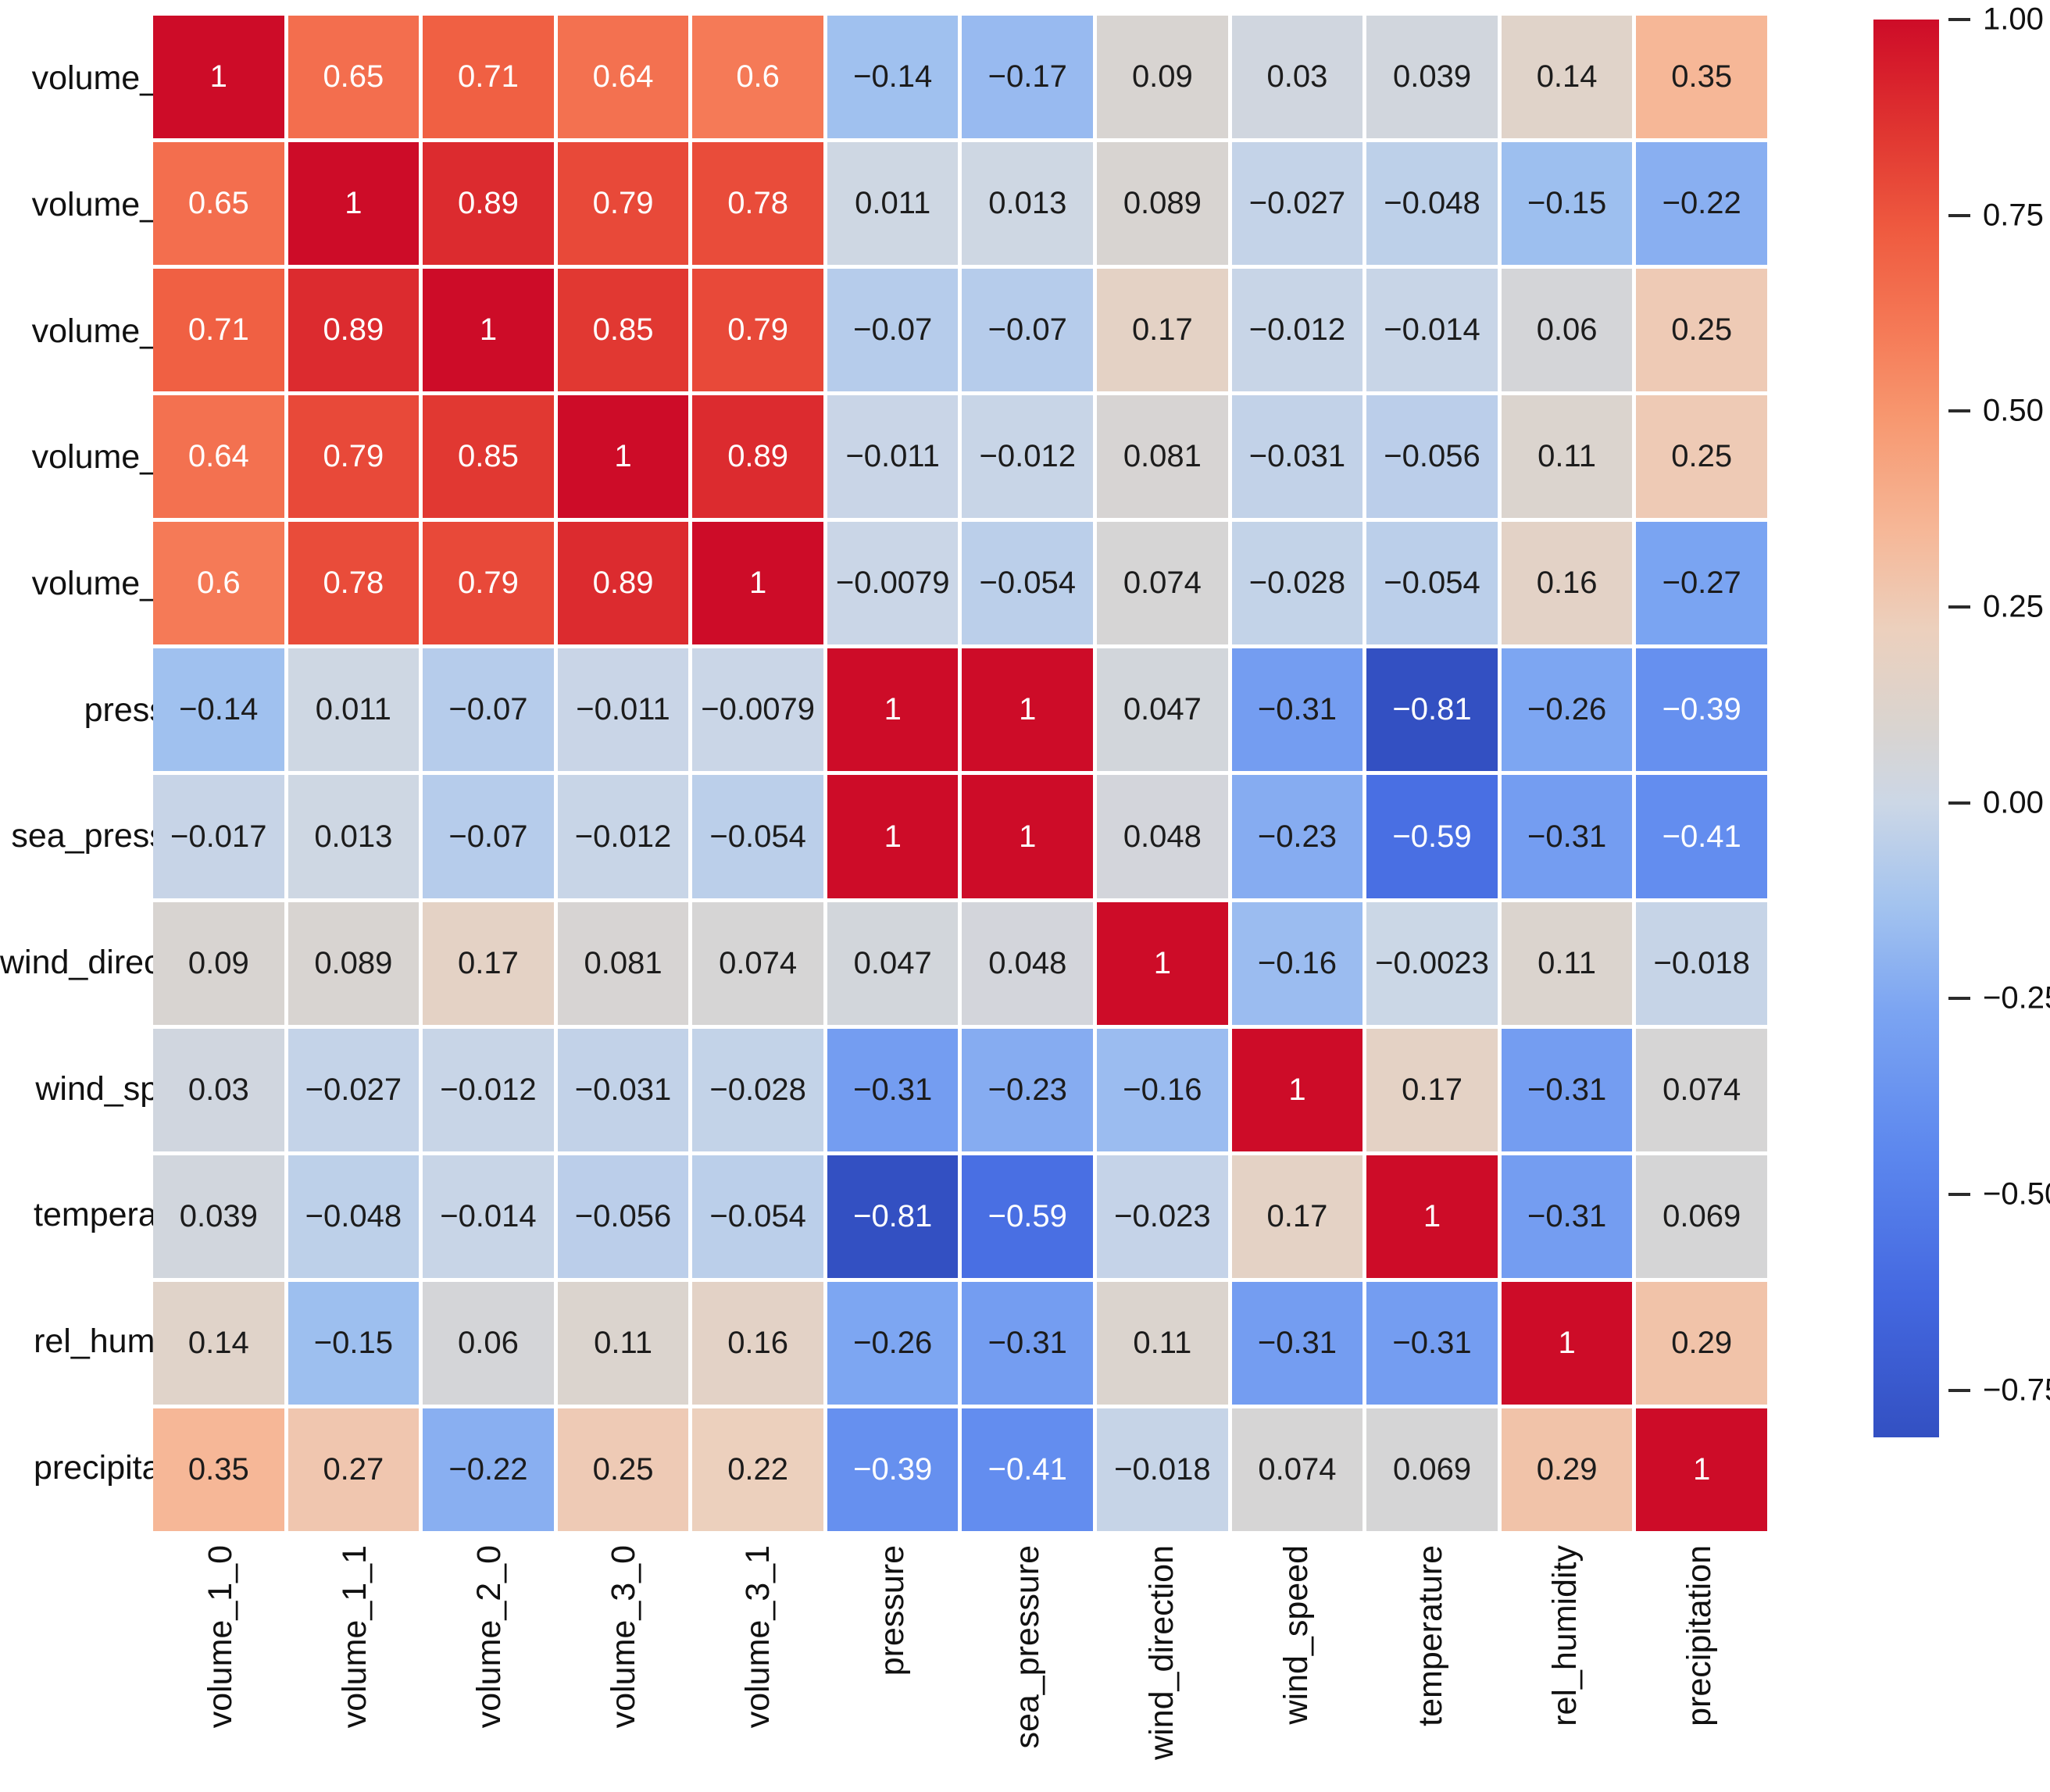  What do you see at coordinates (218, 1216) in the screenshot?
I see `heatmap-cell-temperature-volume_1_0: 0.039` at bounding box center [218, 1216].